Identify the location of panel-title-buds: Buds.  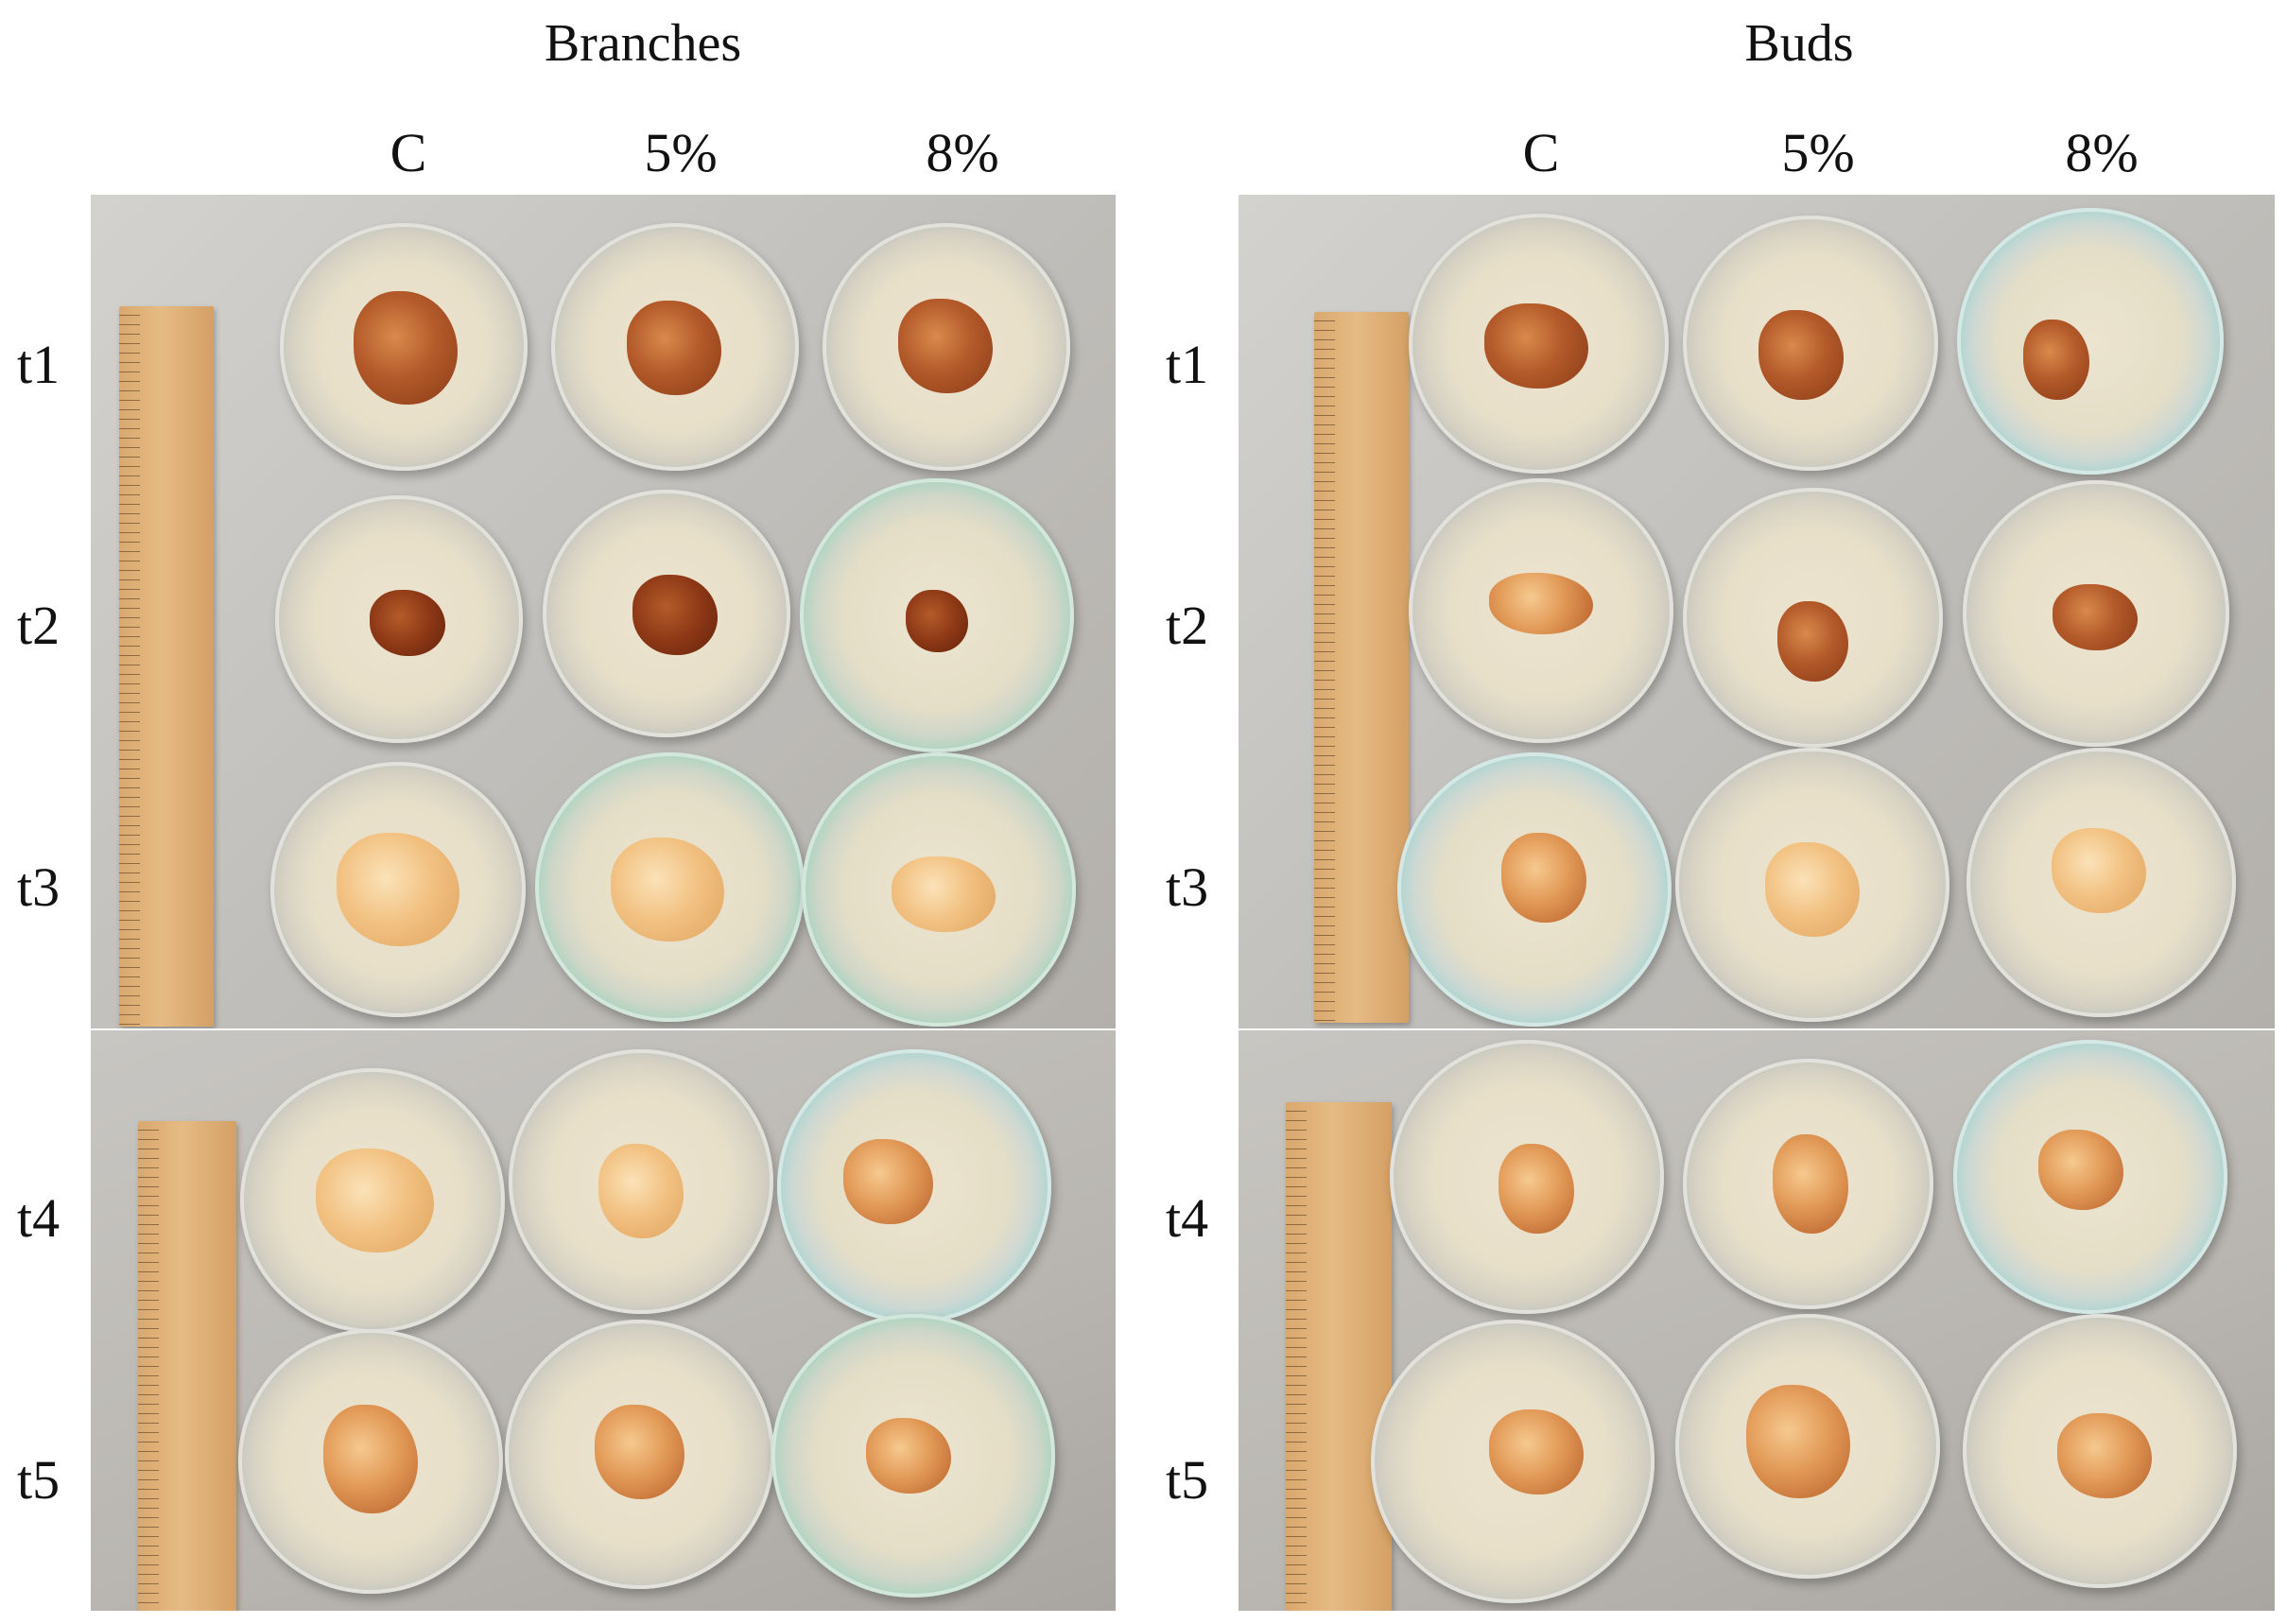
(1799, 43).